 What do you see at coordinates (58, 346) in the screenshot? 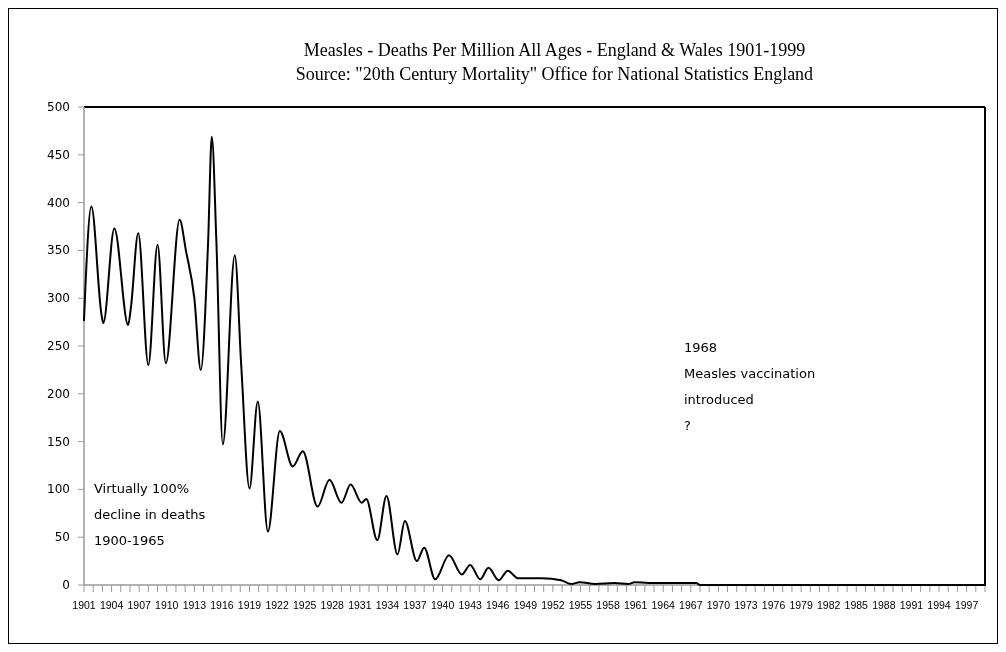
I see `y-tick-label: 250` at bounding box center [58, 346].